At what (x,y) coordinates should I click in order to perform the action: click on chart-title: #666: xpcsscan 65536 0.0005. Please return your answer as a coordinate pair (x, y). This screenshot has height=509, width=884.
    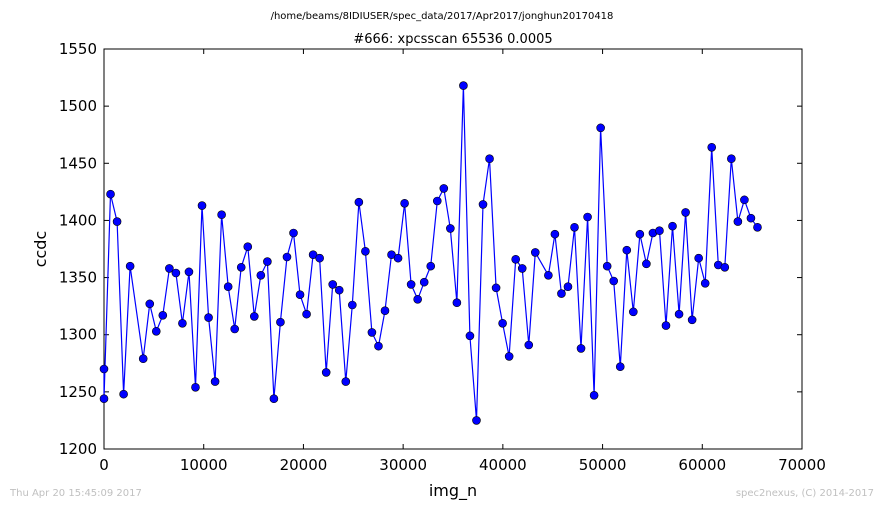
    Looking at the image, I should click on (452, 39).